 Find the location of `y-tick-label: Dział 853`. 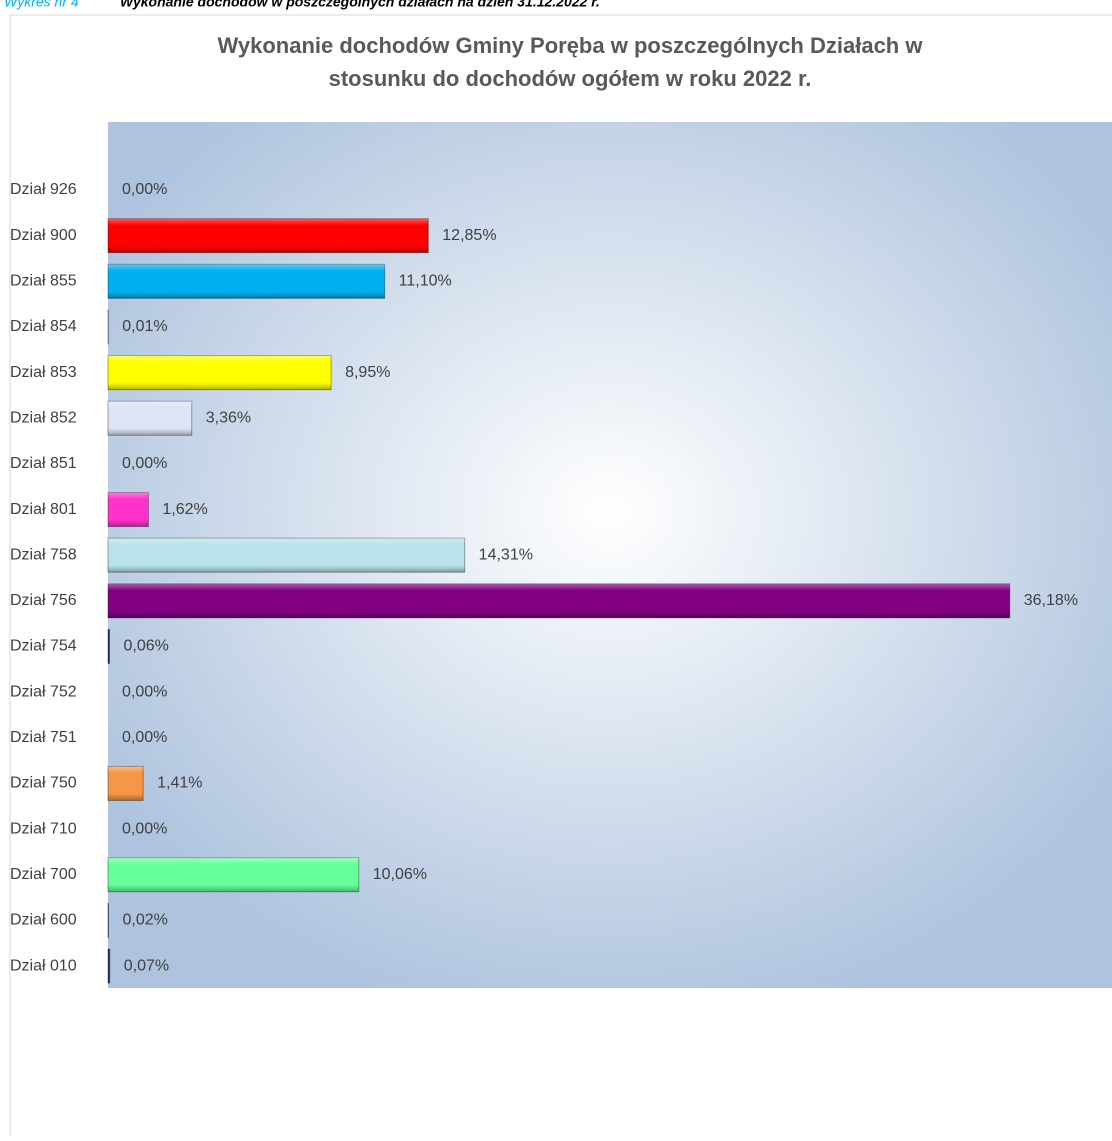

y-tick-label: Dział 853 is located at coordinates (43, 372).